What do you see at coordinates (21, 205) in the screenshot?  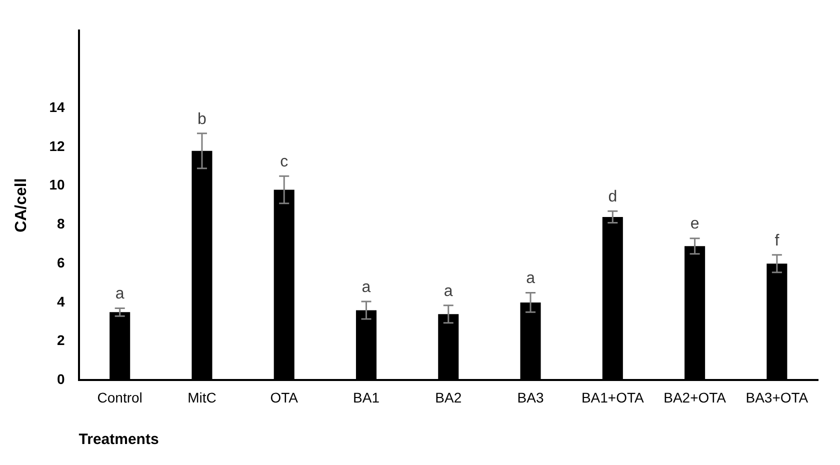 I see `y-axis-title: CA/cell` at bounding box center [21, 205].